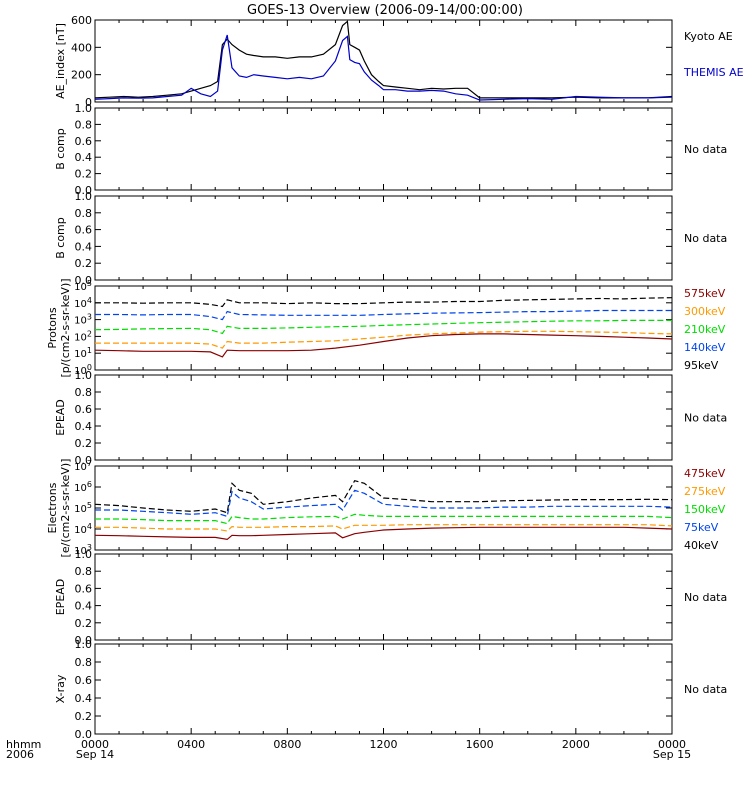  Describe the element at coordinates (705, 473) in the screenshot. I see `legend-entry: 475keV` at that location.